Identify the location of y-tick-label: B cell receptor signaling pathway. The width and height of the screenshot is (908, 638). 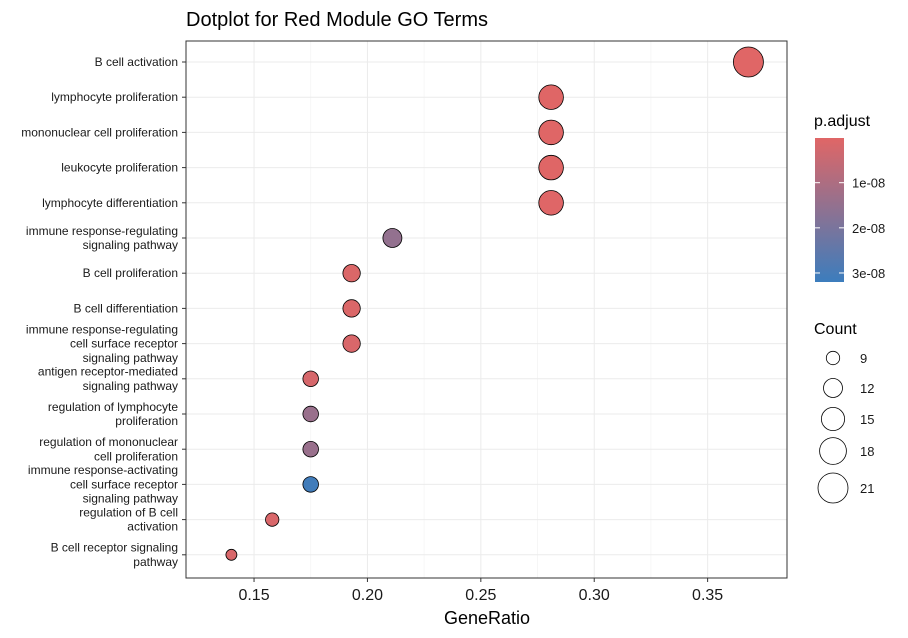
(114, 555).